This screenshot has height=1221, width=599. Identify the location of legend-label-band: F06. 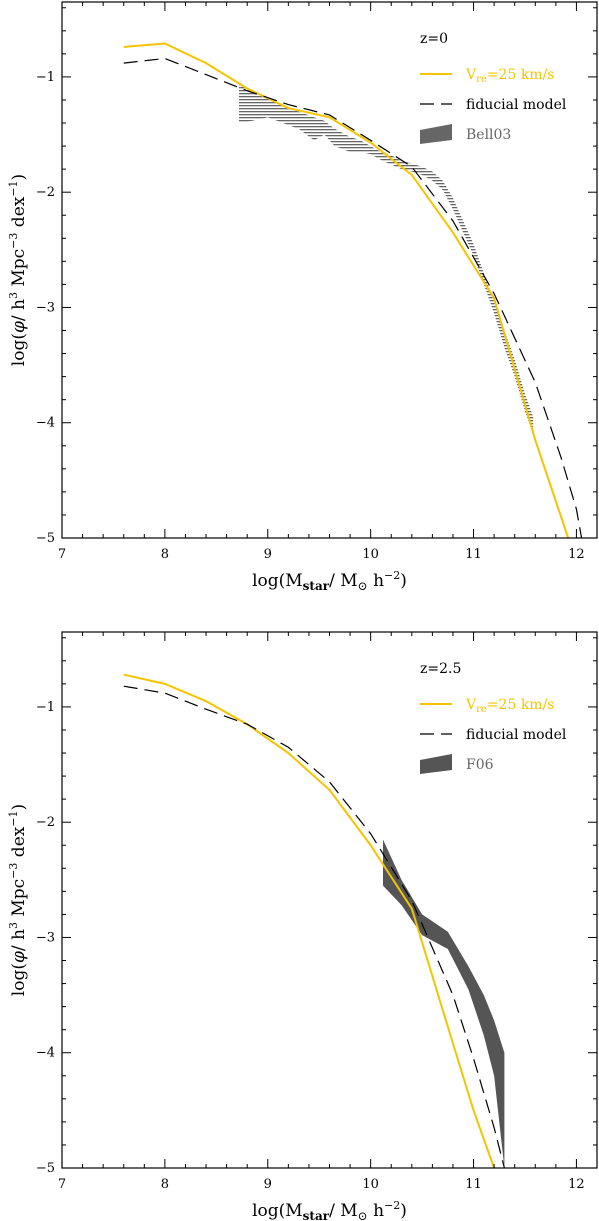
(480, 765).